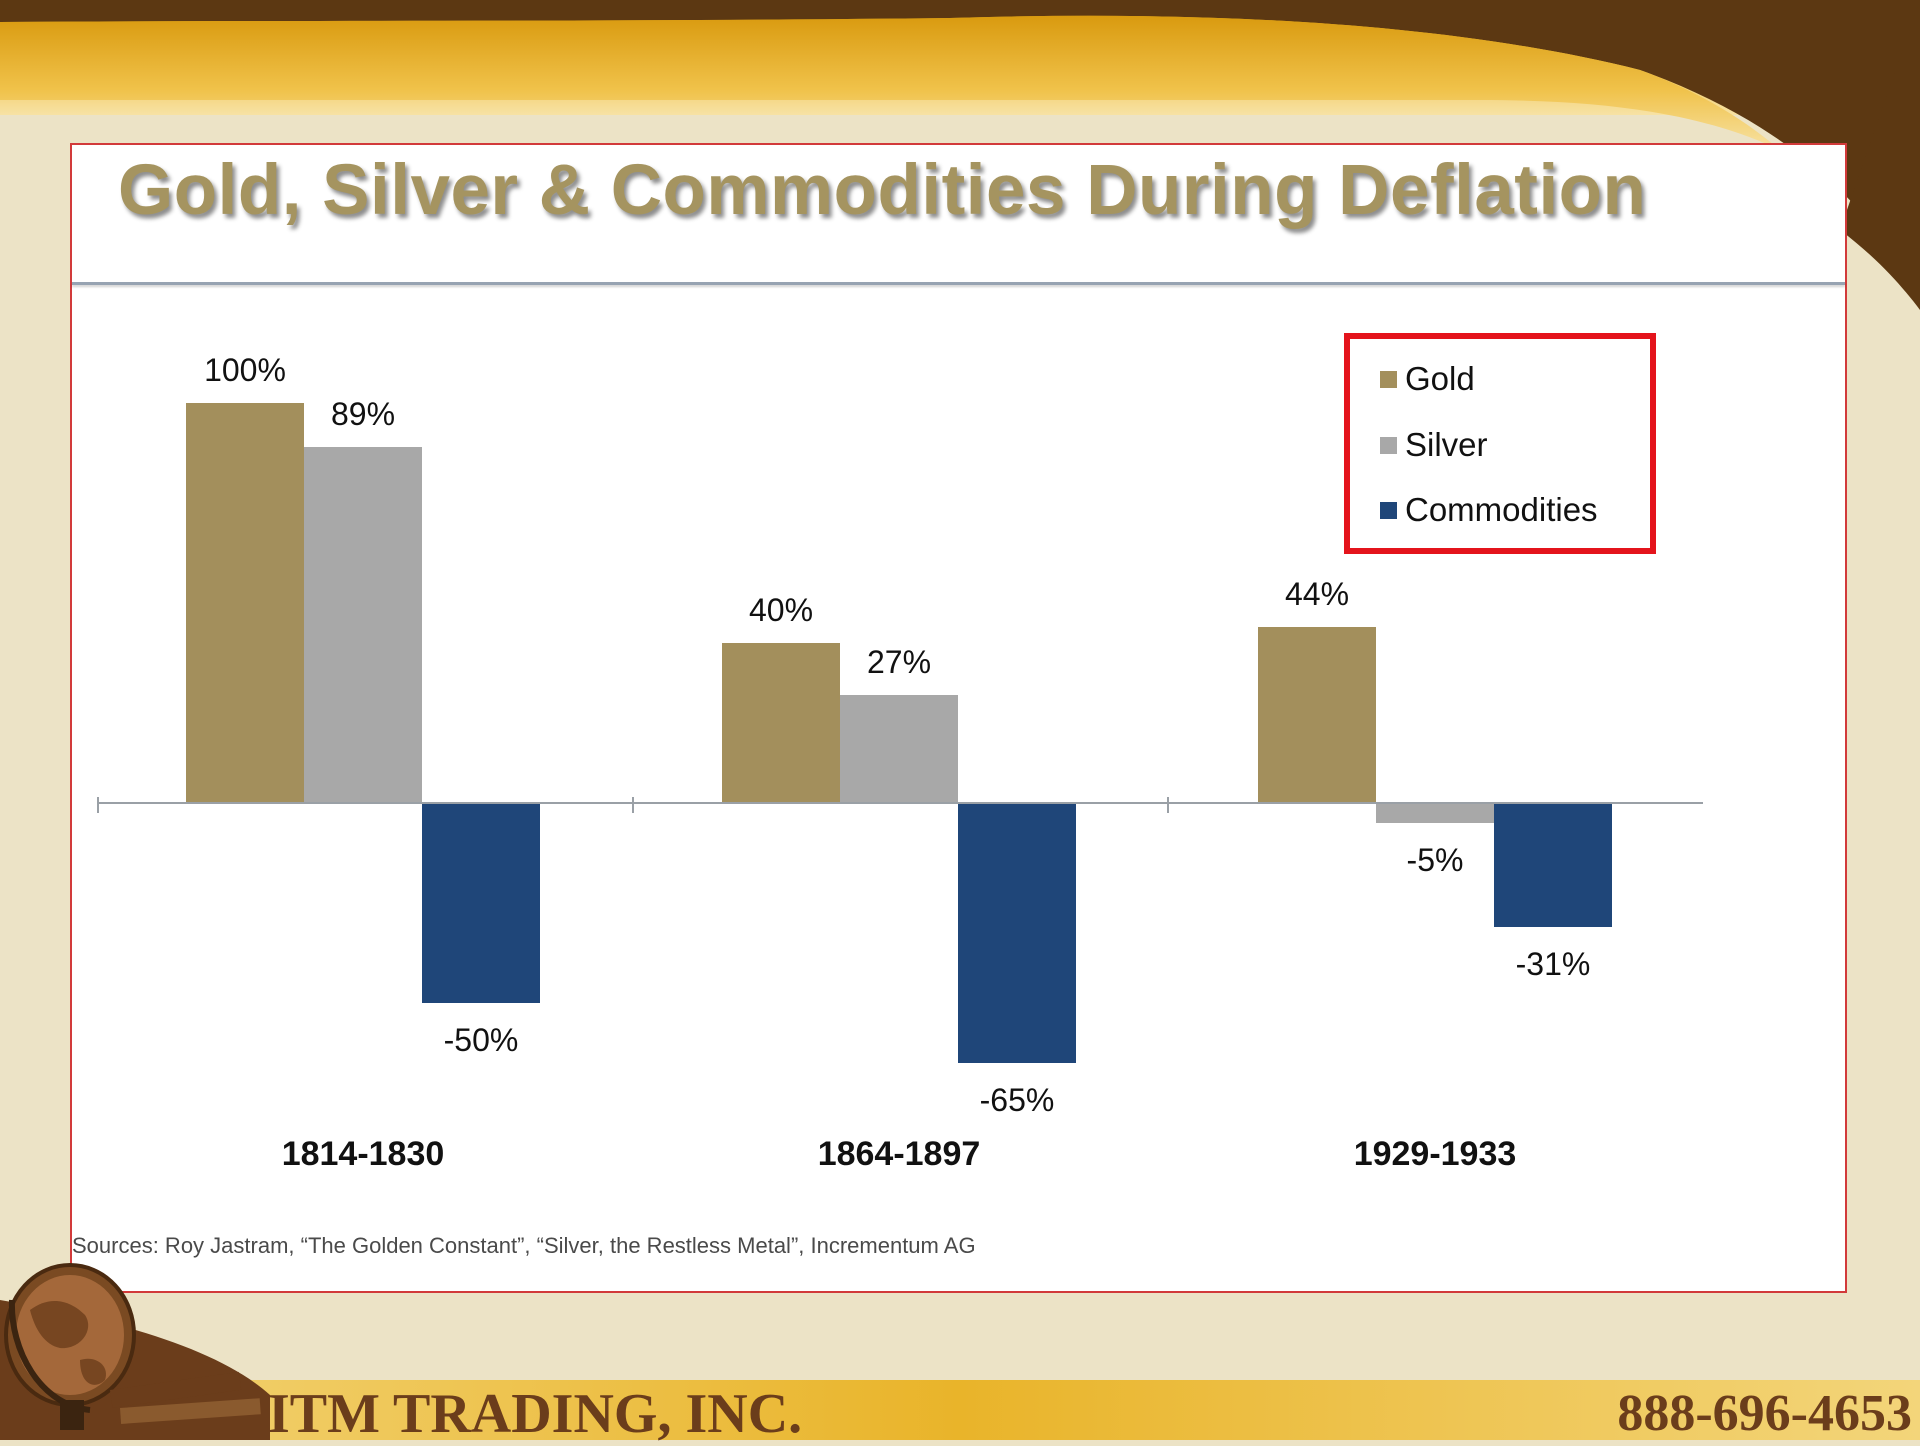 This screenshot has width=1920, height=1446. I want to click on data-label: -50%, so click(481, 1040).